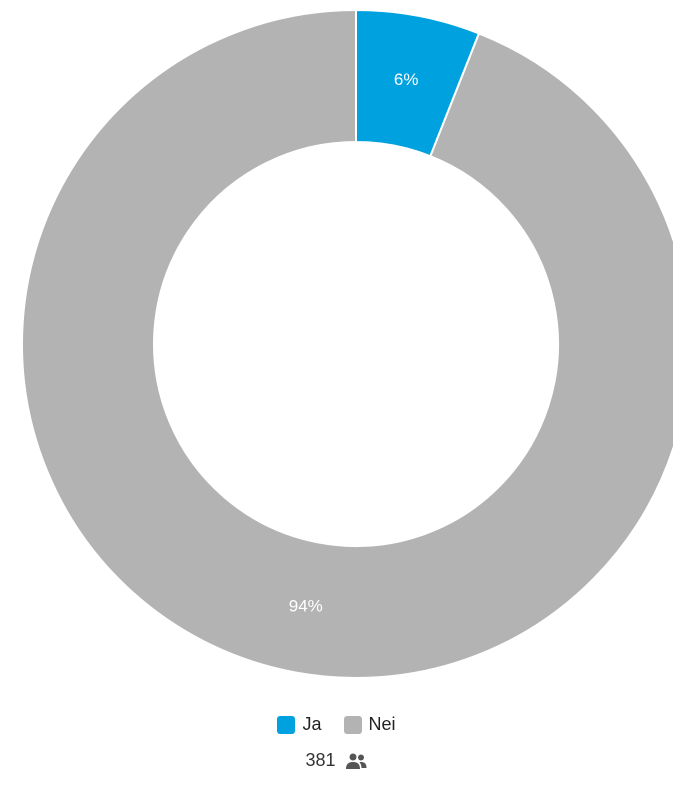 The height and width of the screenshot is (799, 673). I want to click on legend-item-nei: Nei, so click(369, 724).